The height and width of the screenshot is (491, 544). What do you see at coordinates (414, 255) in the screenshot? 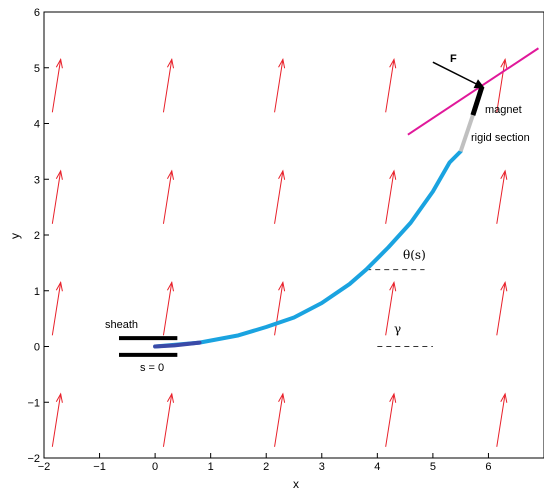
I see `theta-label: θ(s)` at bounding box center [414, 255].